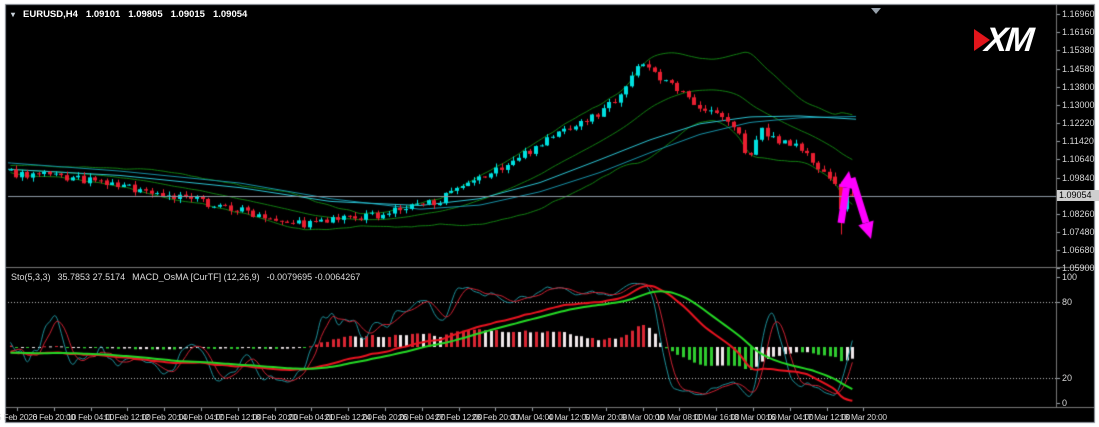 The height and width of the screenshot is (427, 1099). What do you see at coordinates (164, 417) in the screenshot?
I see `time-axis-label: 12 Feb 20:00` at bounding box center [164, 417].